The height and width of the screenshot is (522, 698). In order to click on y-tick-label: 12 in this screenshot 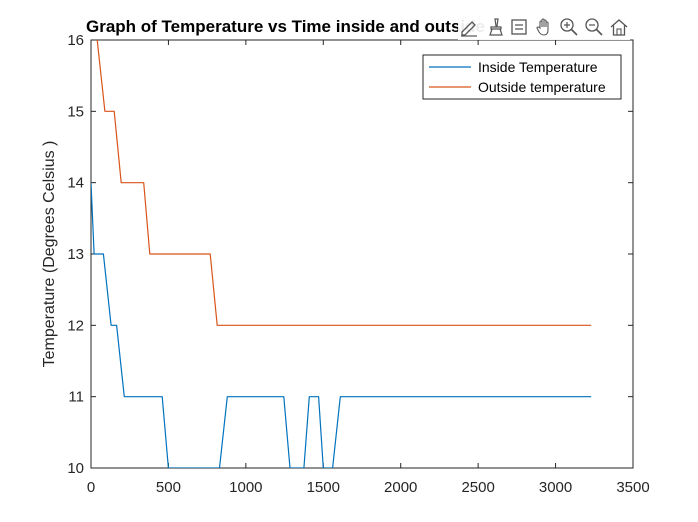, I will do `click(75, 325)`.